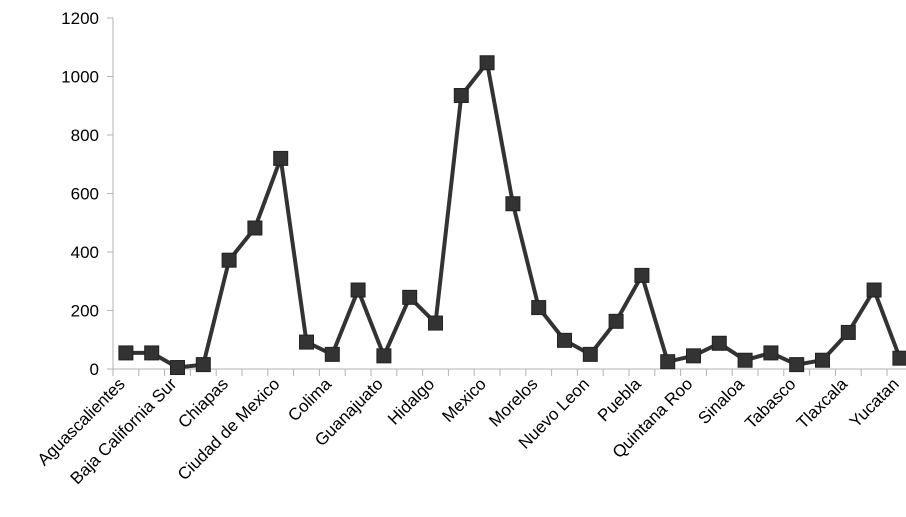 Image resolution: width=906 pixels, height=517 pixels. What do you see at coordinates (81, 421) in the screenshot?
I see `x-tick-label: Aguascalientes` at bounding box center [81, 421].